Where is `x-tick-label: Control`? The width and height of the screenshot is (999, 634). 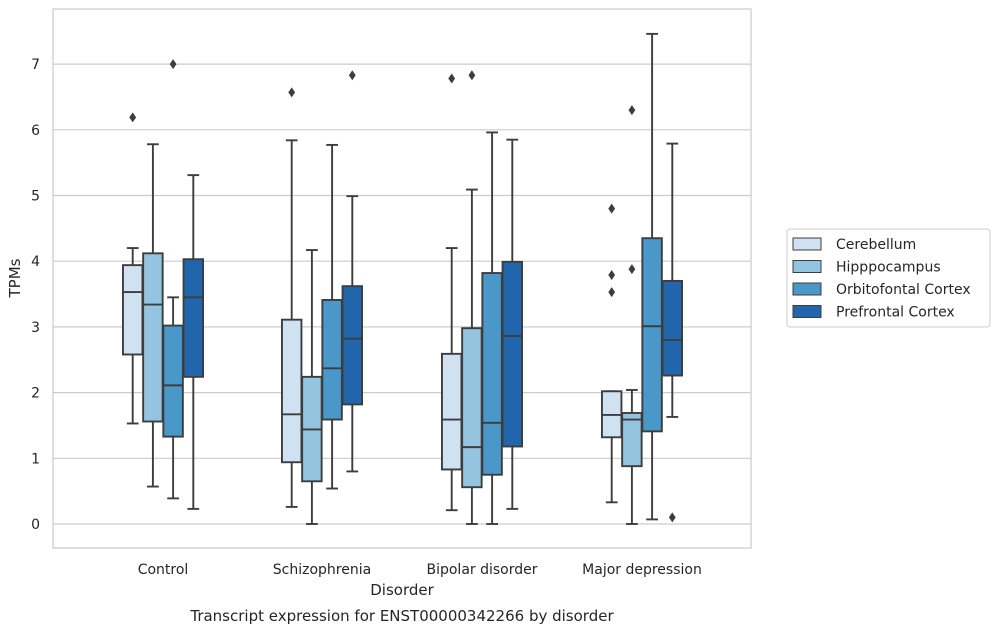
x-tick-label: Control is located at coordinates (163, 570).